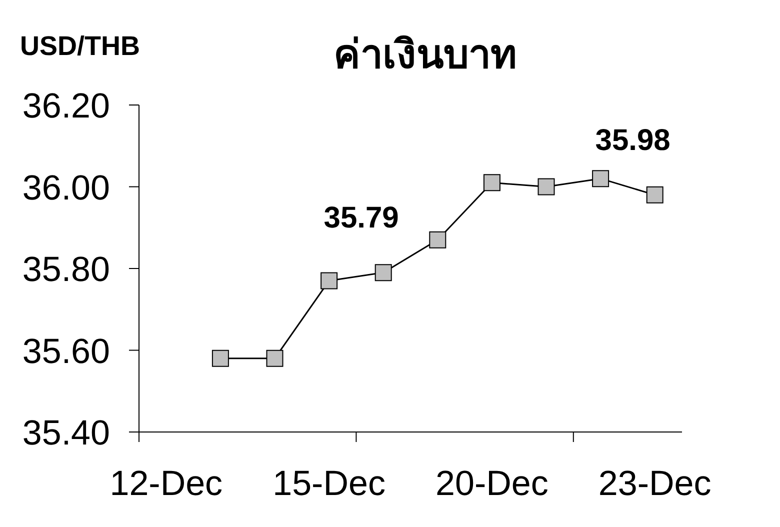 Image resolution: width=780 pixels, height=527 pixels. What do you see at coordinates (329, 483) in the screenshot?
I see `x-tick-label: 15-Dec` at bounding box center [329, 483].